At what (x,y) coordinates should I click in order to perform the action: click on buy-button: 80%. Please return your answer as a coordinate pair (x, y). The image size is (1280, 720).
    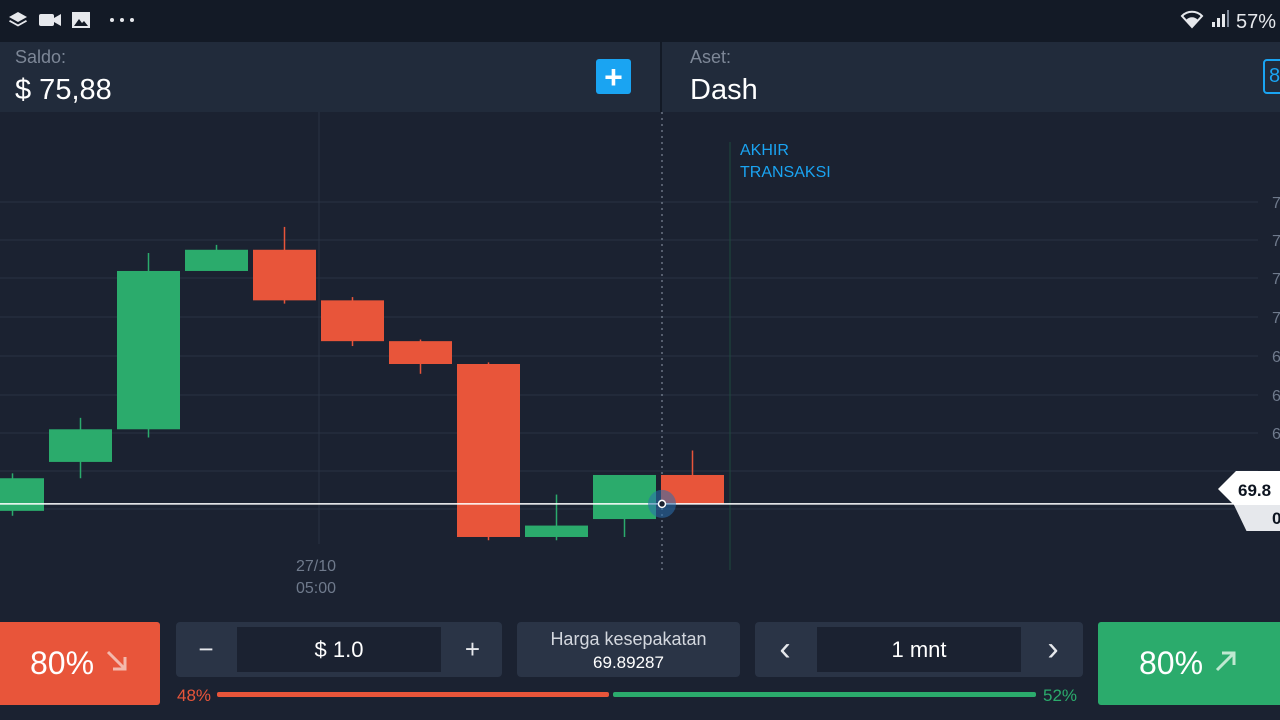
    Looking at the image, I should click on (1189, 663).